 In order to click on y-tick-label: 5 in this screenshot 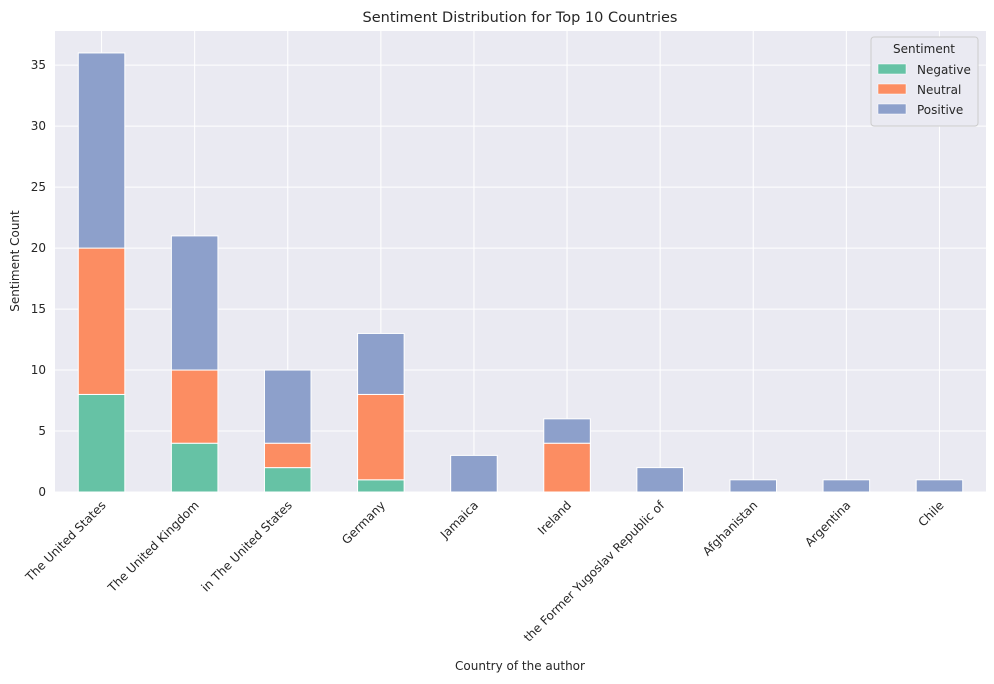, I will do `click(42, 431)`.